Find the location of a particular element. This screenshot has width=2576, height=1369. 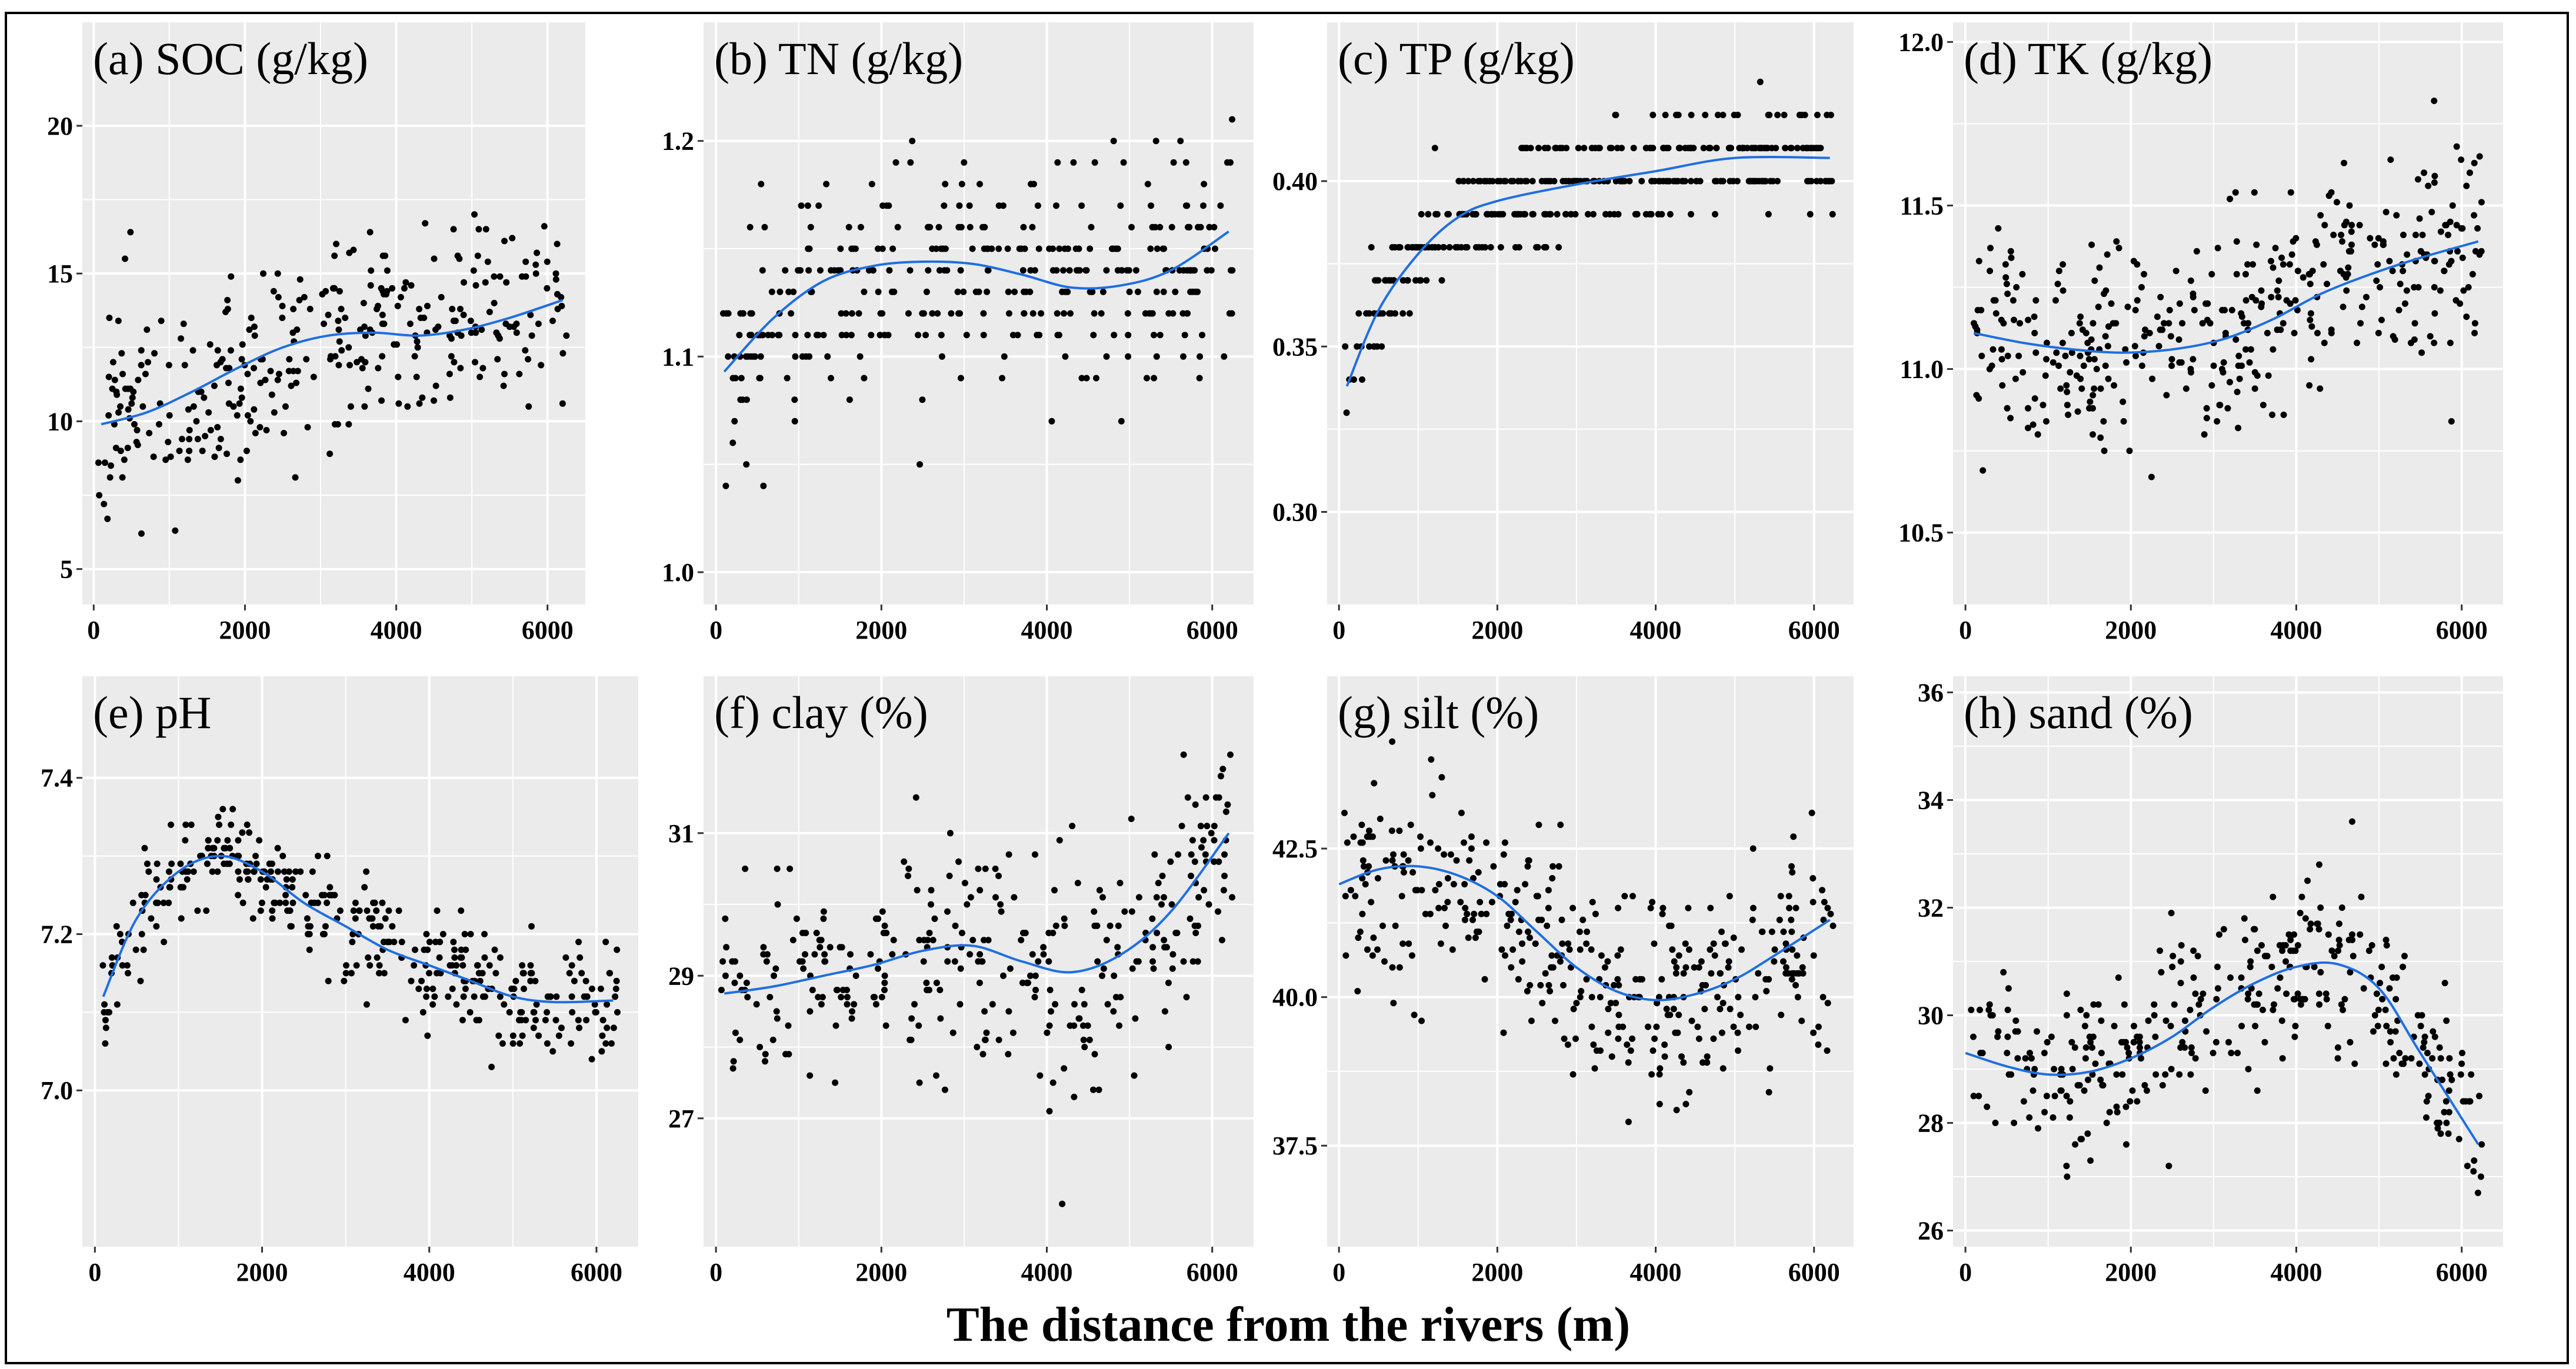

panel-d-x-tick-label: 0 is located at coordinates (1966, 630).